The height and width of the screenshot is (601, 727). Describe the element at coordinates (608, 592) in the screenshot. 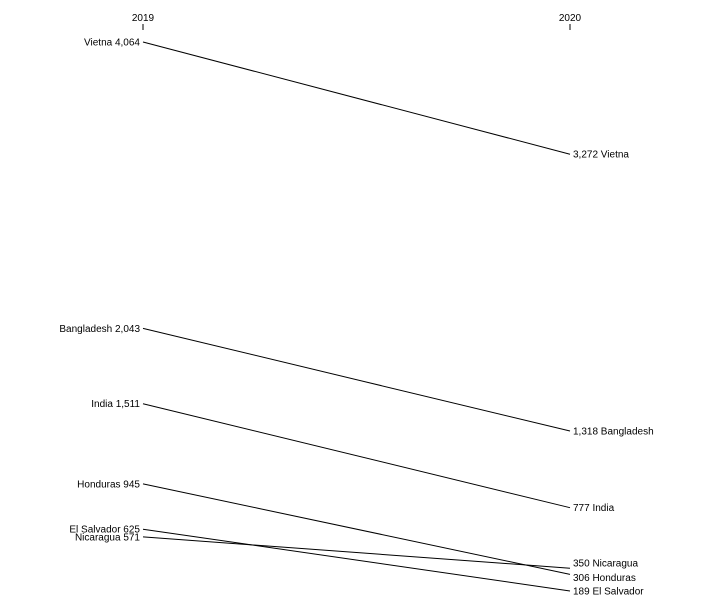

I see `label-2020-el-salvador: 189 El Salvador` at that location.